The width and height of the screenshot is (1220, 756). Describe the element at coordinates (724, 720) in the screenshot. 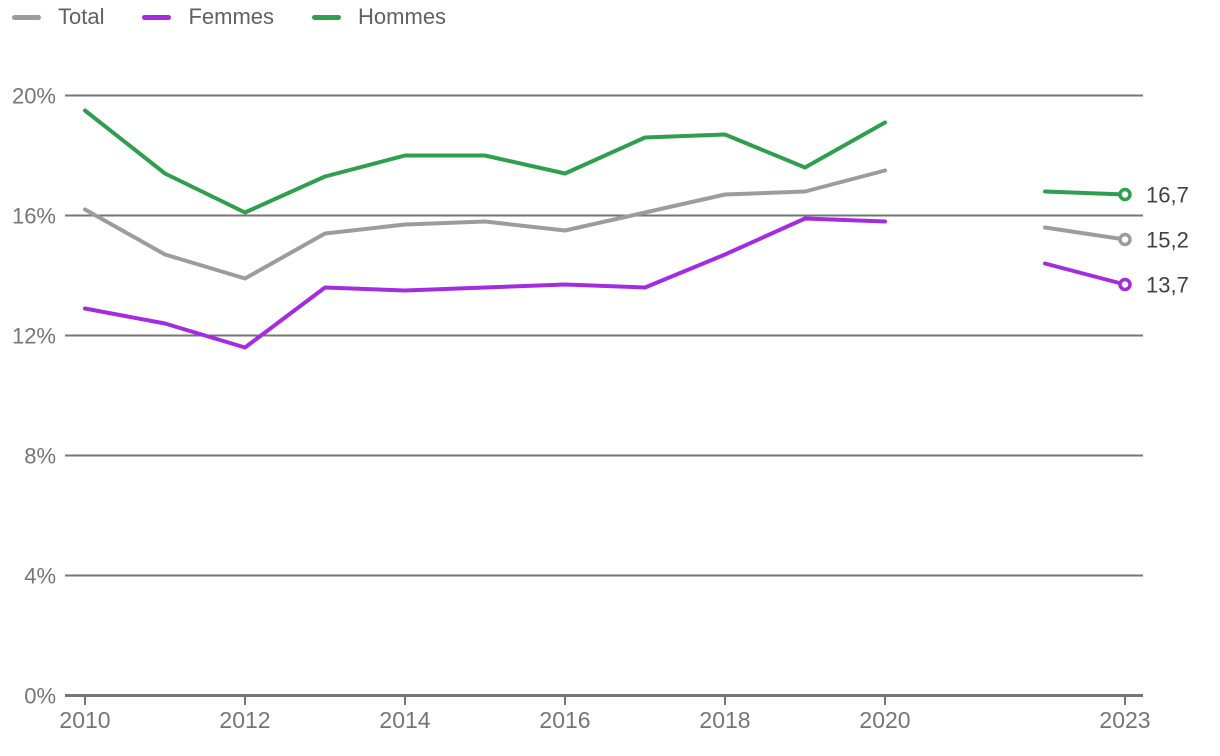

I see `x-tick-label: 2018` at that location.